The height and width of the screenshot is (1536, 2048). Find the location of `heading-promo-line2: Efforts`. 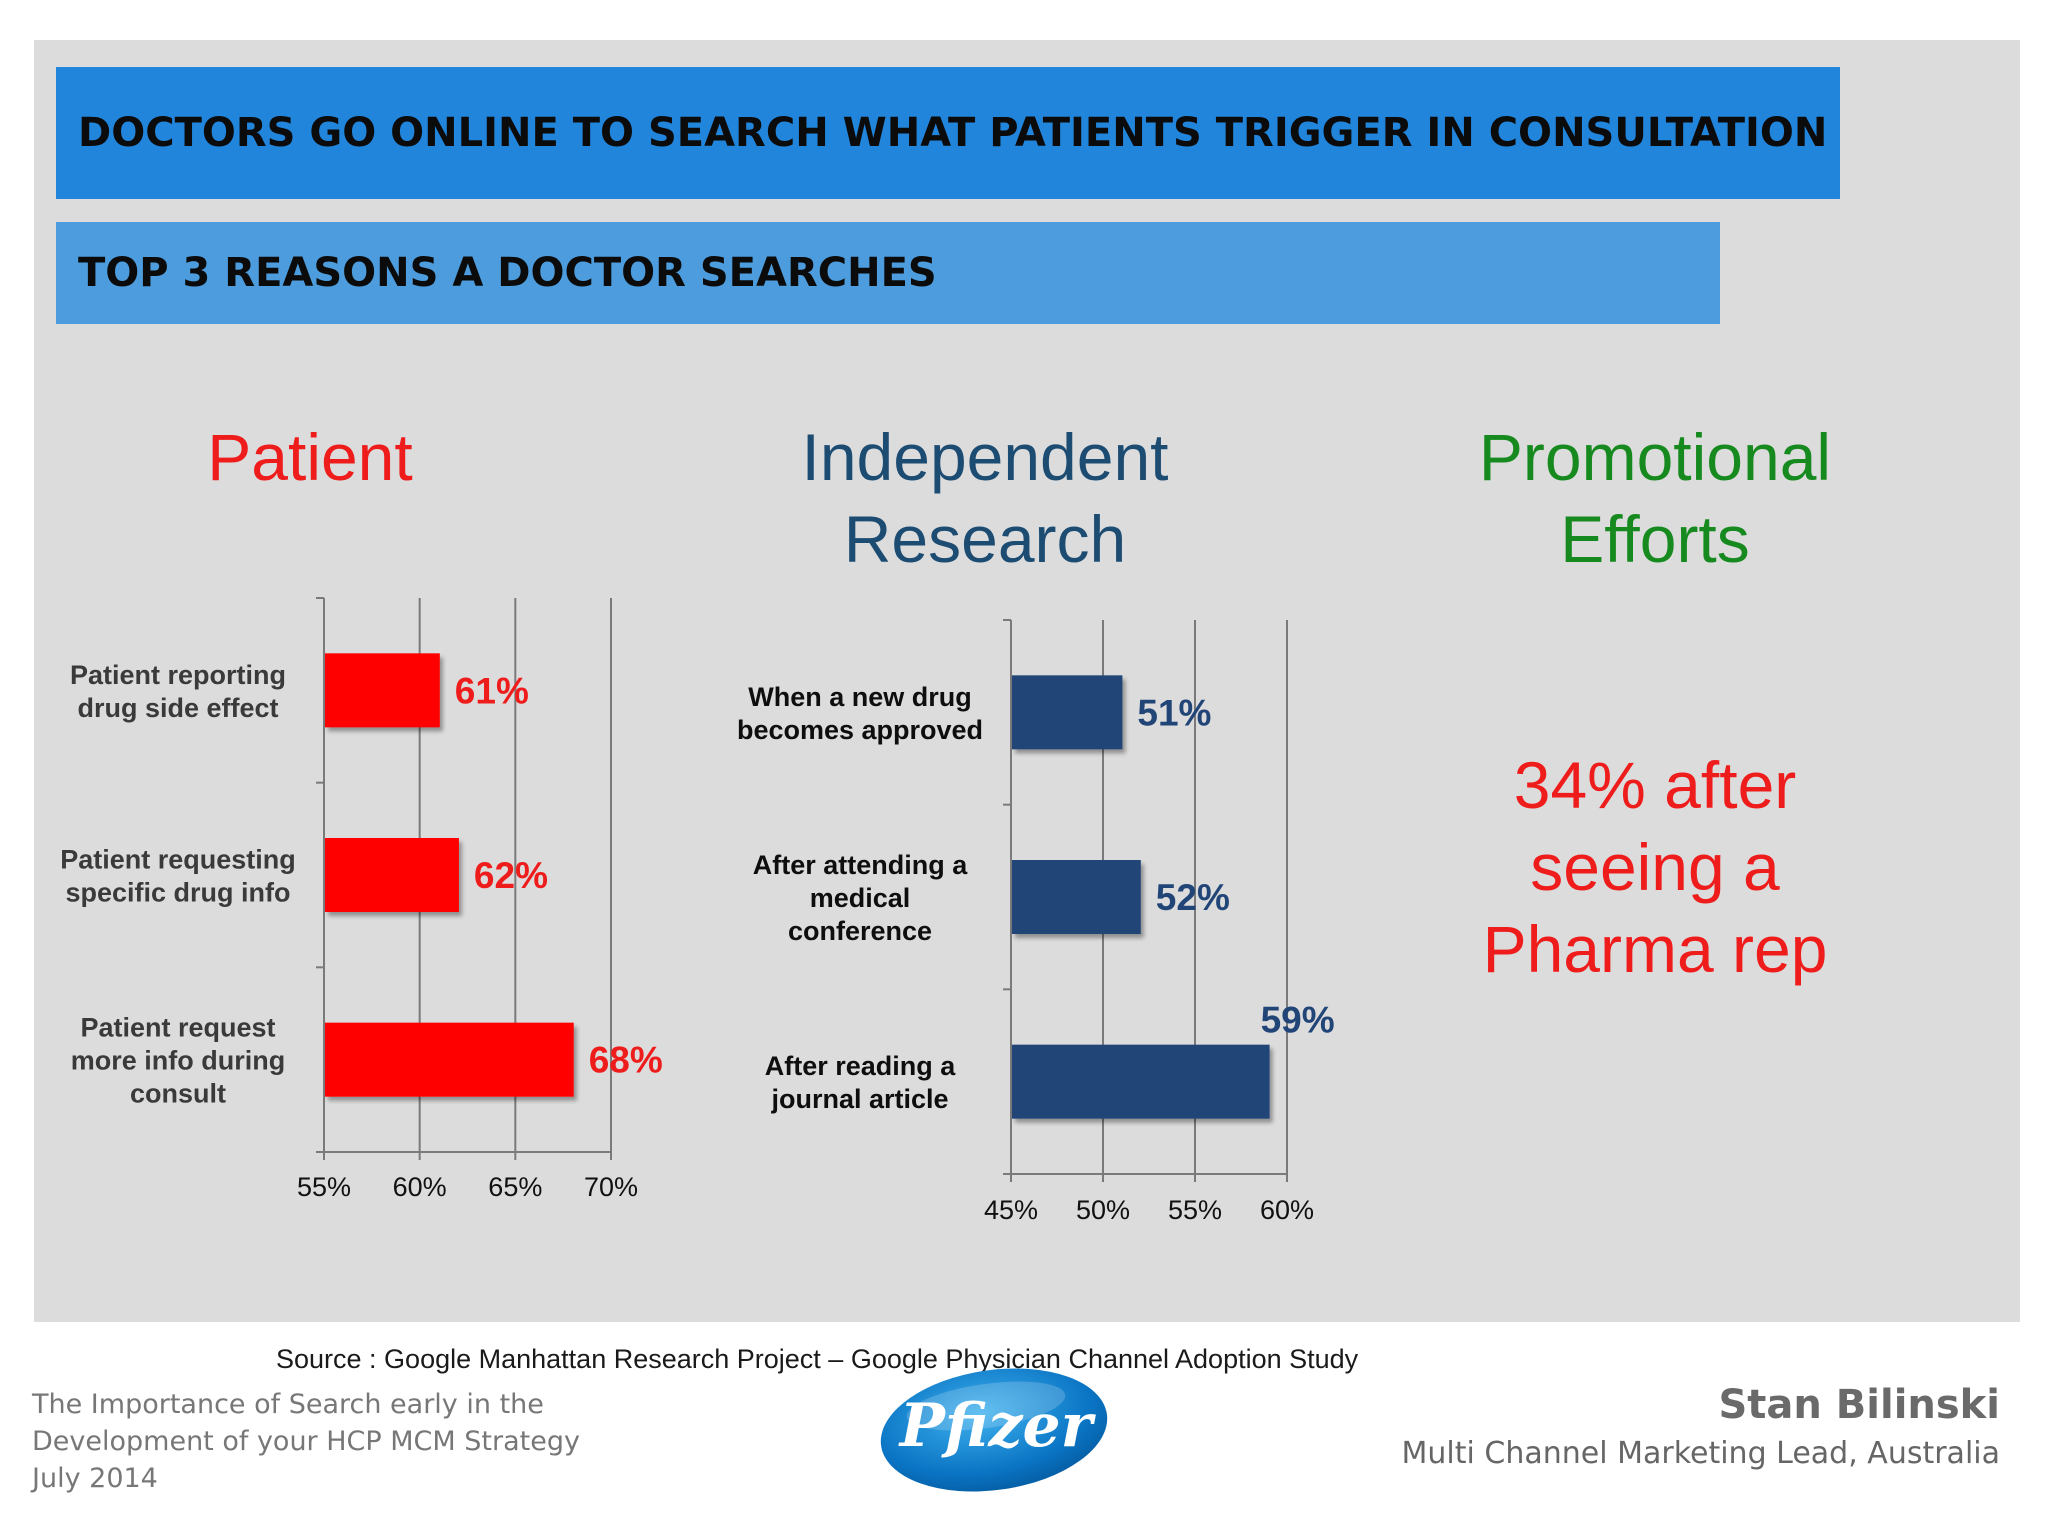

heading-promo-line2: Efforts is located at coordinates (1655, 539).